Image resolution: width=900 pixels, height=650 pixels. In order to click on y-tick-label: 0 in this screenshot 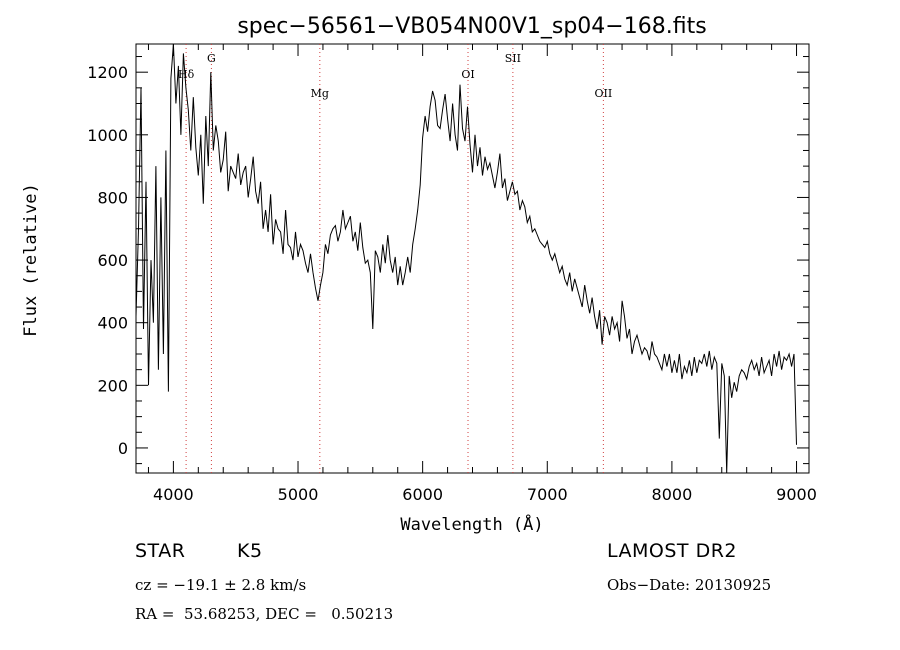, I will do `click(123, 448)`.